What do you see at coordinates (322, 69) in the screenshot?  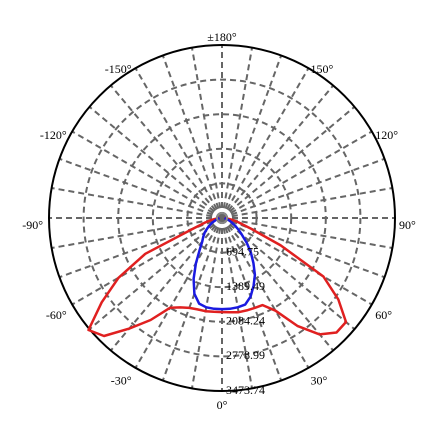 I see `theta-tick-label: 150°` at bounding box center [322, 69].